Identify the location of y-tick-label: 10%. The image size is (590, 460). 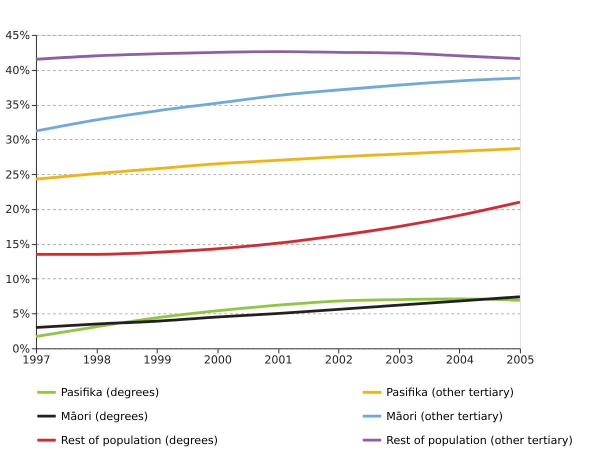
(17, 279).